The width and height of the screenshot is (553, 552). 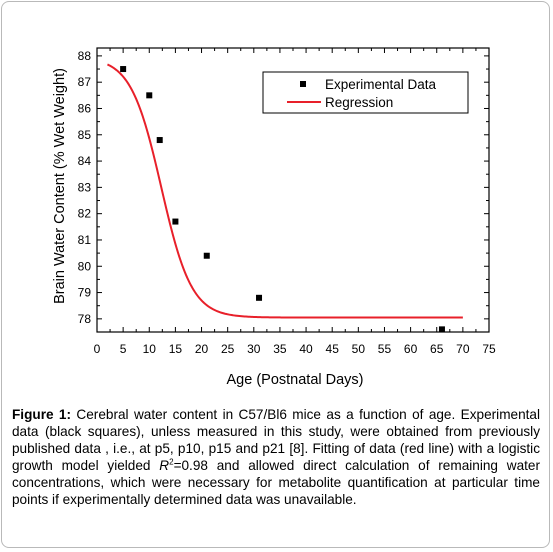 What do you see at coordinates (85, 319) in the screenshot?
I see `y-tick-label: 78` at bounding box center [85, 319].